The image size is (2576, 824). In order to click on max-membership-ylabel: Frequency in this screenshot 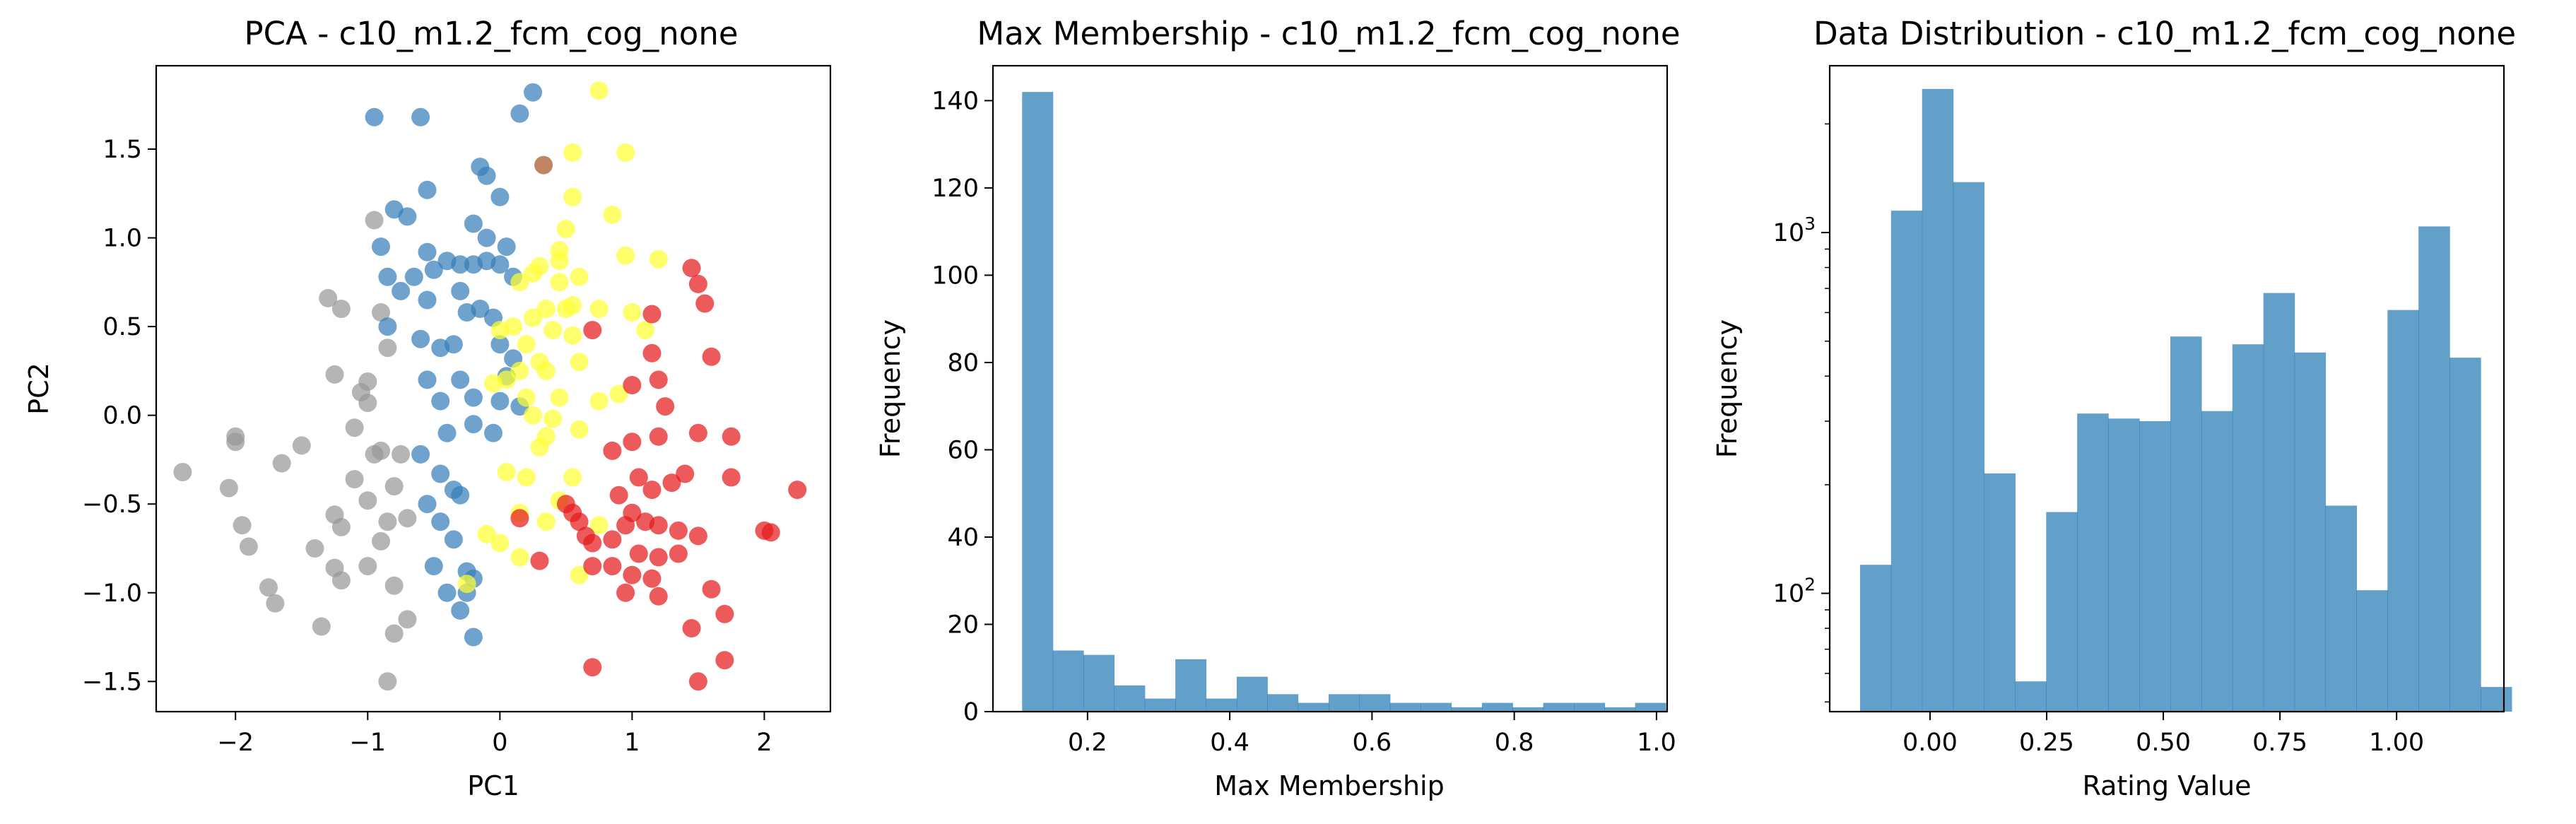, I will do `click(890, 388)`.